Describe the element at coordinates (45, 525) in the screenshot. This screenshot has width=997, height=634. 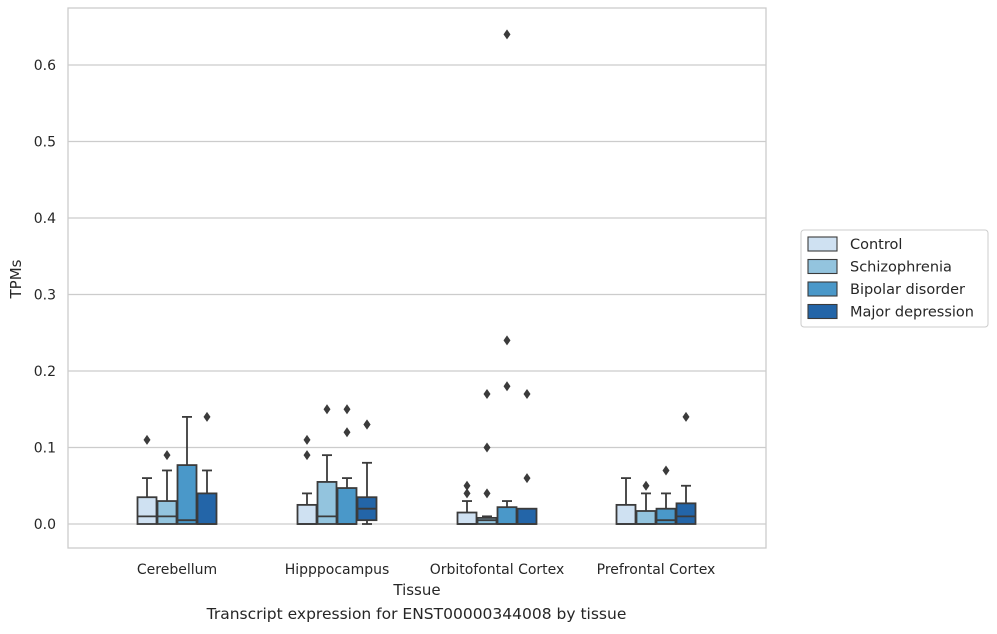
I see `y-tick-label: 0.0` at that location.